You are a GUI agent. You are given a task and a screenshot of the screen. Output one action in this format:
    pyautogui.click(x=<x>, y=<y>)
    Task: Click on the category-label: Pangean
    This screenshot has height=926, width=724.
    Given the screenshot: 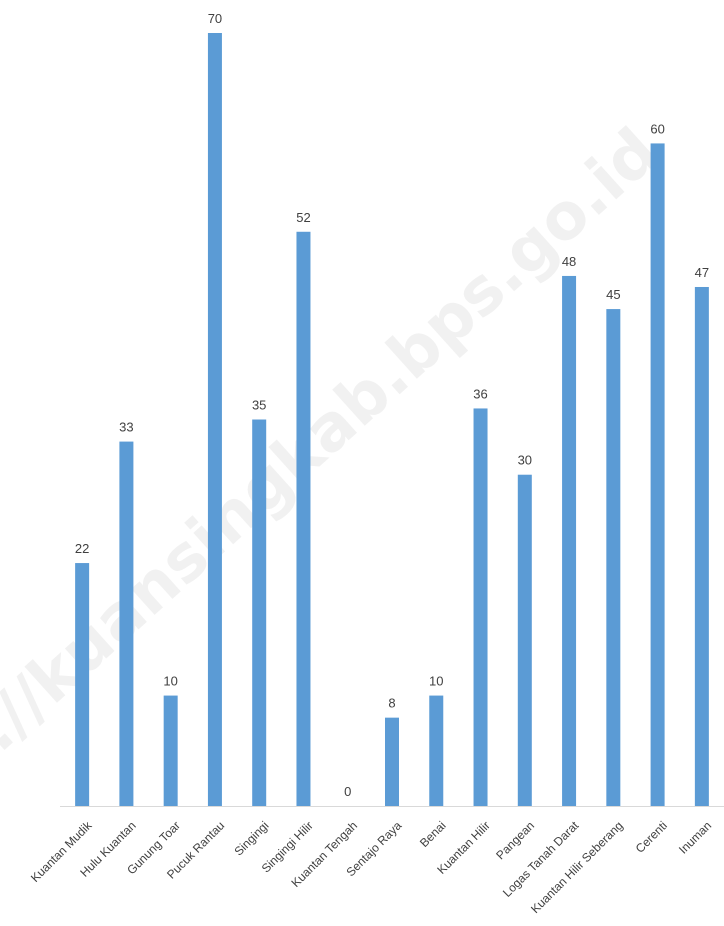 What is the action you would take?
    pyautogui.click(x=515, y=840)
    